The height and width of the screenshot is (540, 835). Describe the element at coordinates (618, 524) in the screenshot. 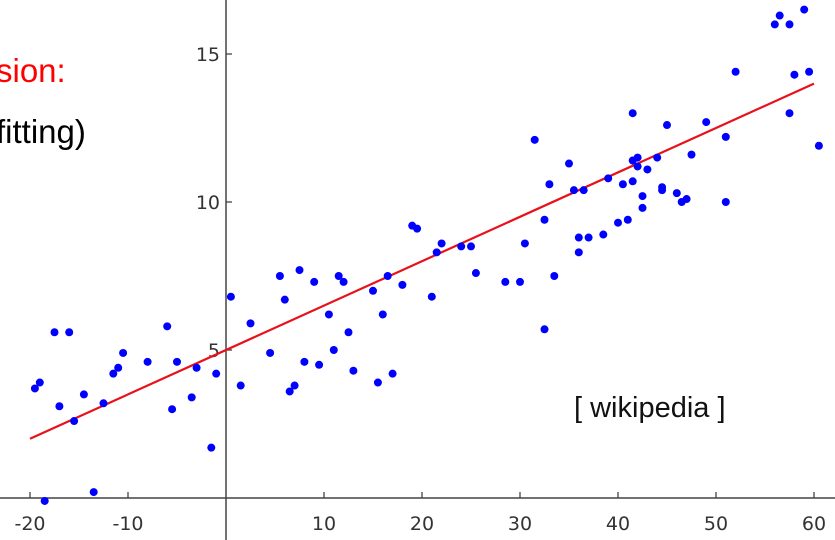

I see `x-tick-label: 40` at that location.